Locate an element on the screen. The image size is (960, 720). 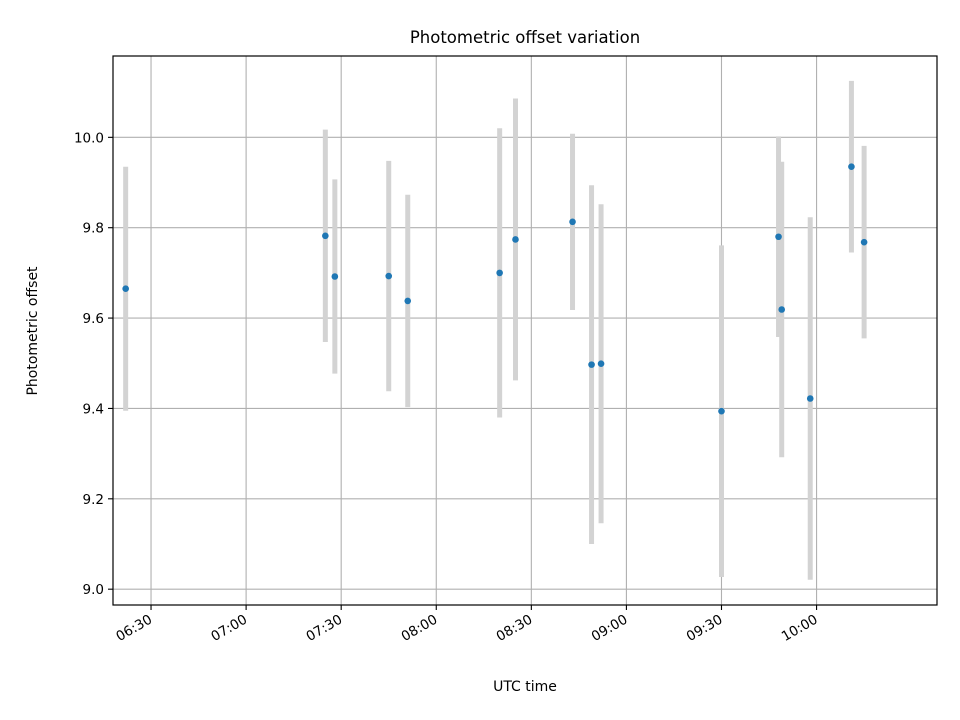
y-tick-label: 9.8 is located at coordinates (93, 229).